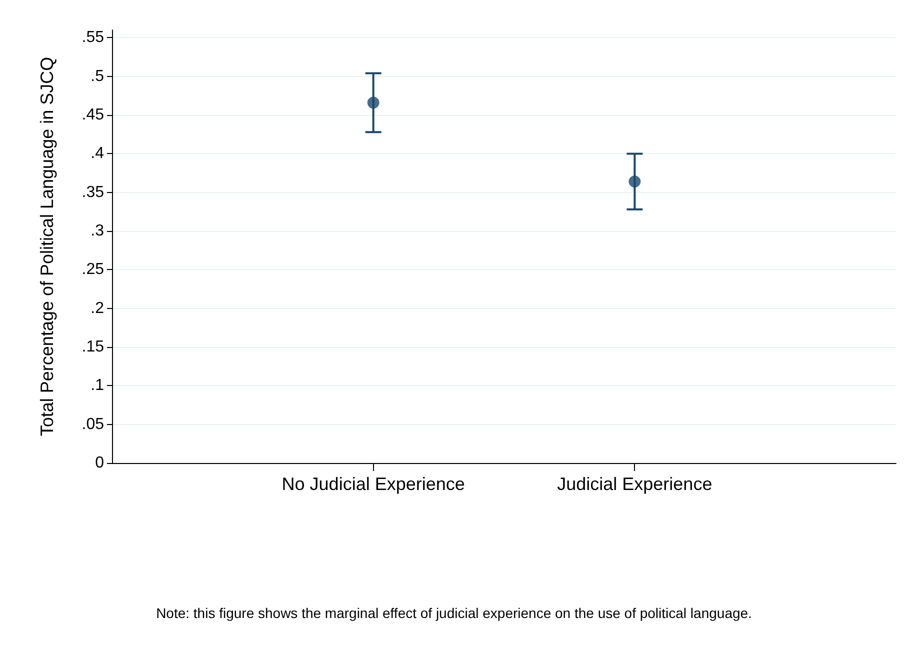 This screenshot has width=908, height=665. What do you see at coordinates (99, 463) in the screenshot?
I see `y-tick-label: 0` at bounding box center [99, 463].